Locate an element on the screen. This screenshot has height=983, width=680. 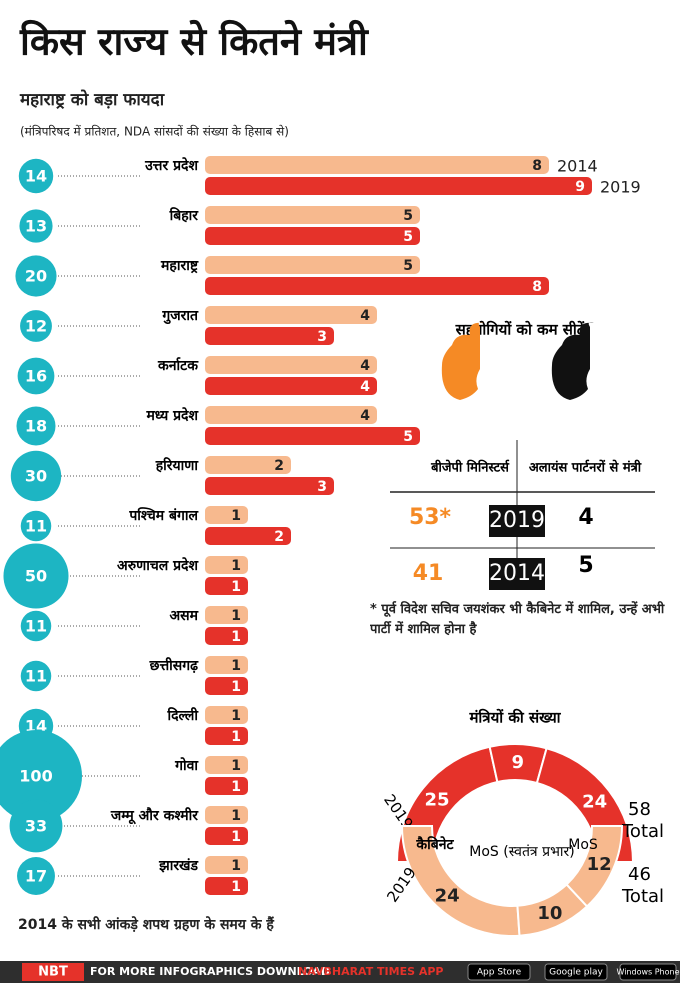
category-label: गुजरात is located at coordinates (180, 316).